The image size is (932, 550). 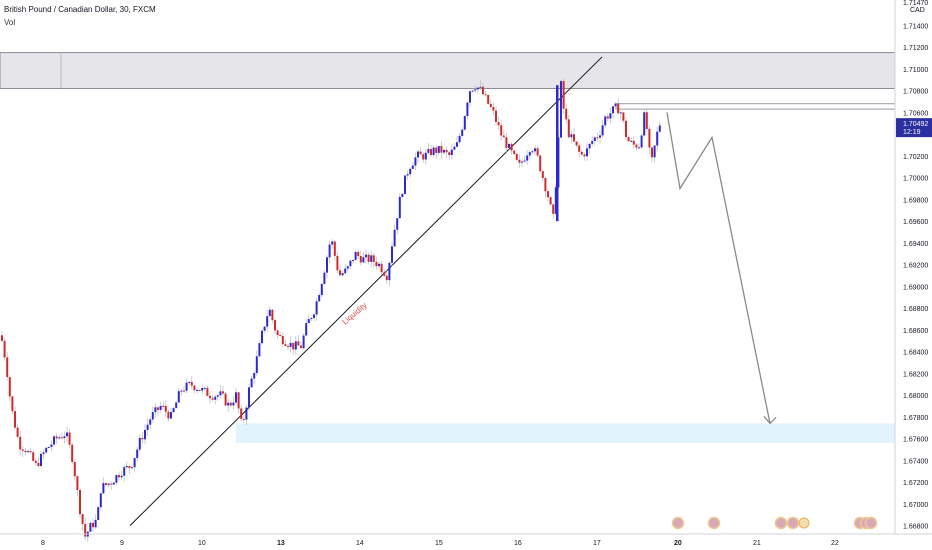 I want to click on supply-level-box, so click(x=755, y=106).